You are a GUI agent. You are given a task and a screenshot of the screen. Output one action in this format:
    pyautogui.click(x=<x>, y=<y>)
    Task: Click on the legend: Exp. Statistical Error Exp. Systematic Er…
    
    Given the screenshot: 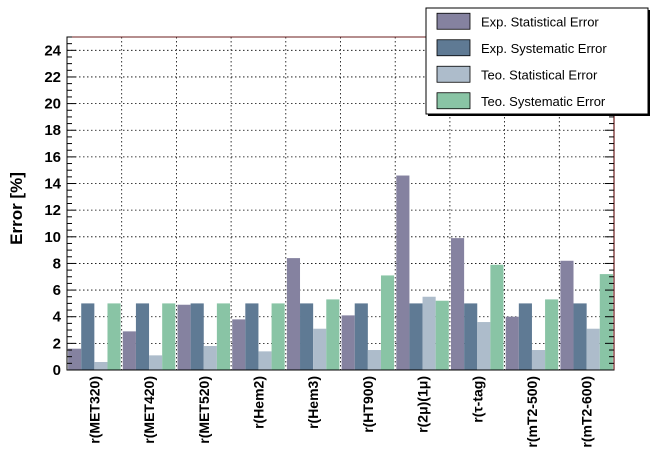 What is the action you would take?
    pyautogui.click(x=537, y=61)
    